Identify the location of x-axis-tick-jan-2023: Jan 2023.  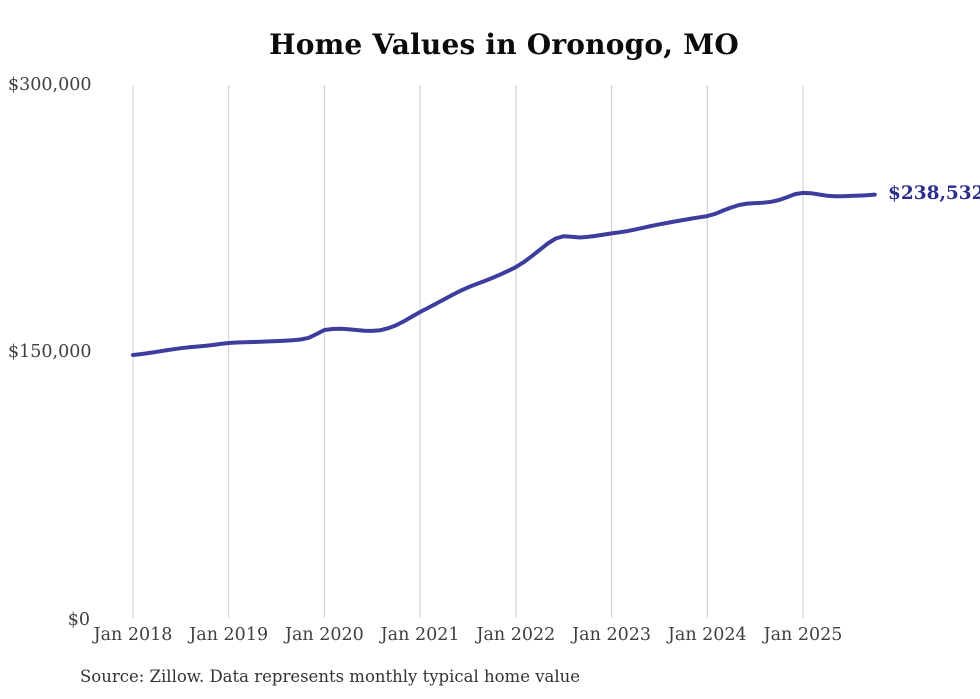
(611, 635).